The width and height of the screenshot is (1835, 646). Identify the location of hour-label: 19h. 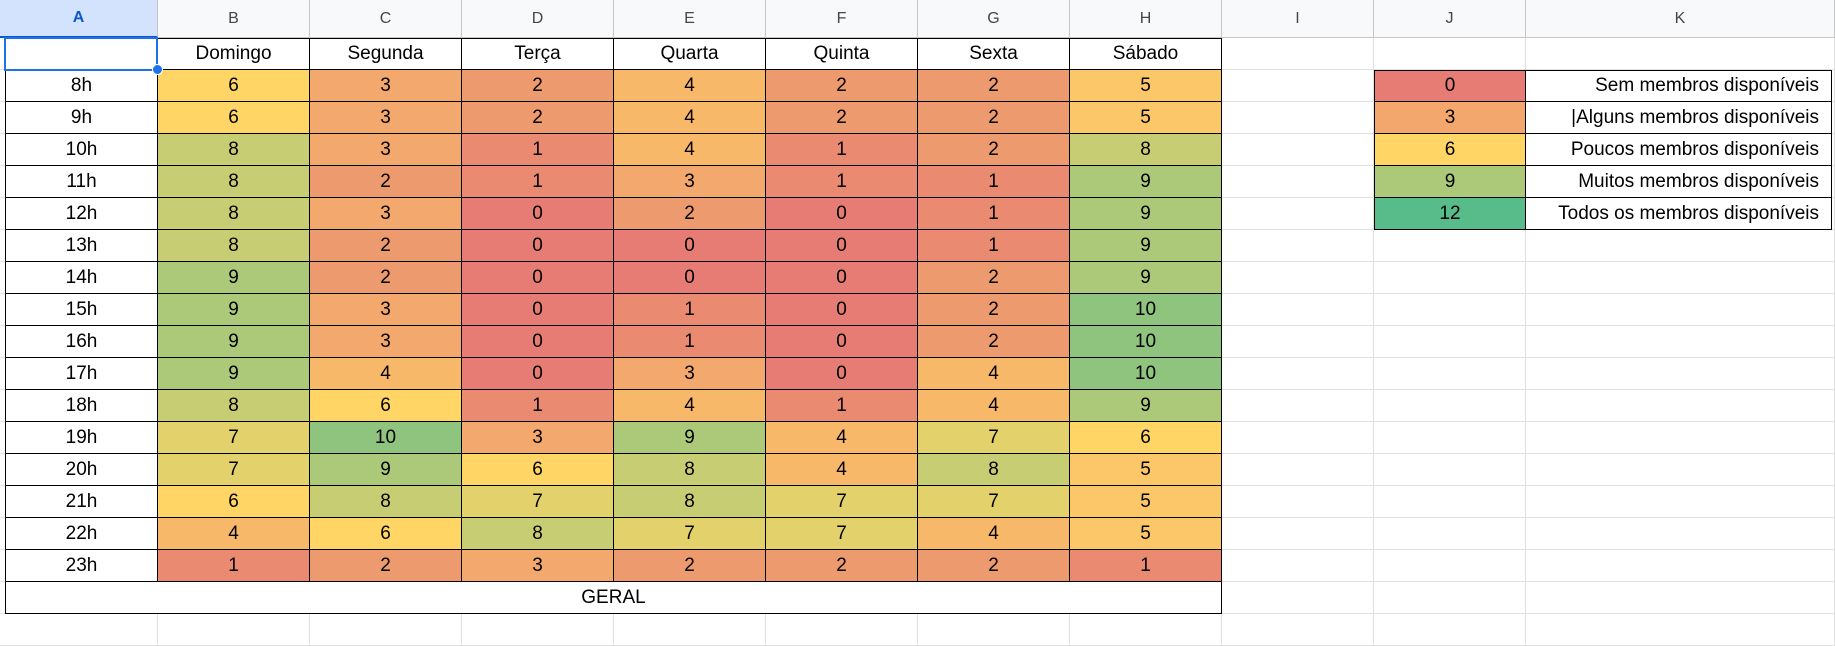
(81, 438).